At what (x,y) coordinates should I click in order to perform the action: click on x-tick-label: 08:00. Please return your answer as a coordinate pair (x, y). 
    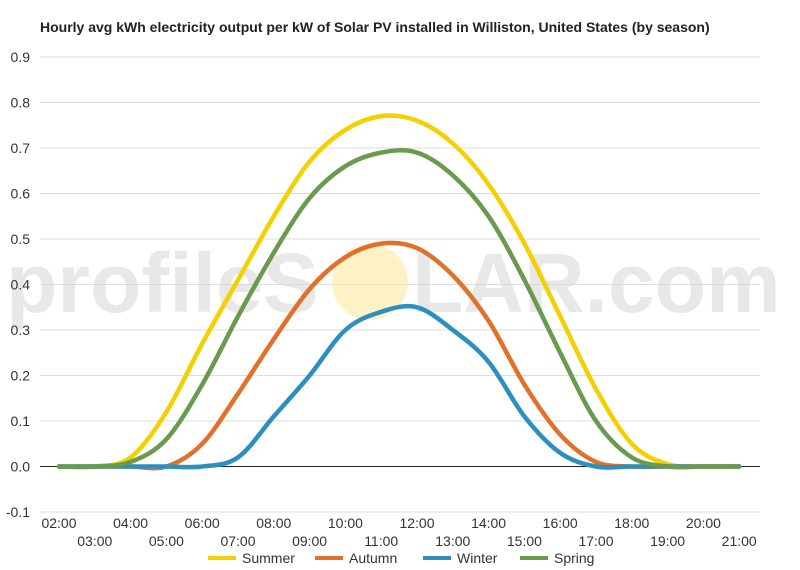
    Looking at the image, I should click on (273, 523).